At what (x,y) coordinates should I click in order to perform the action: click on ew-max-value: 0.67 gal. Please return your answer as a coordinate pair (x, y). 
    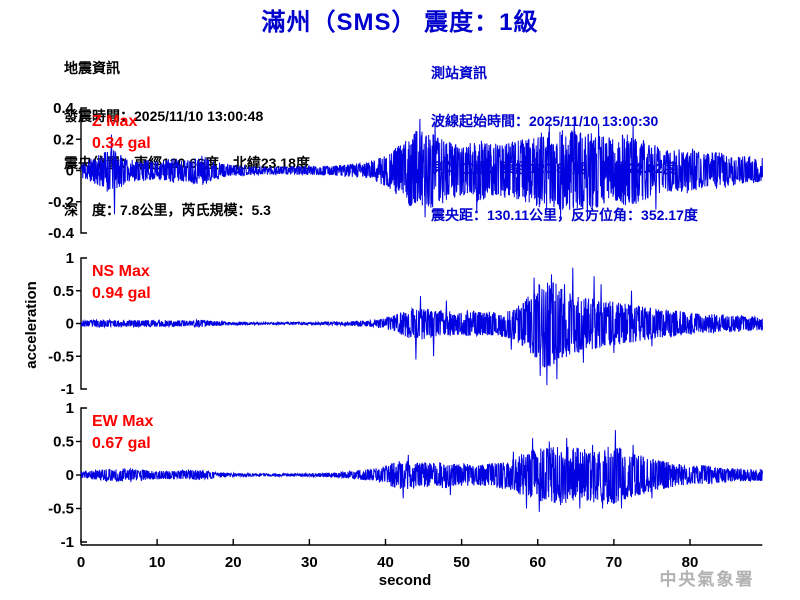
    Looking at the image, I should click on (121, 443).